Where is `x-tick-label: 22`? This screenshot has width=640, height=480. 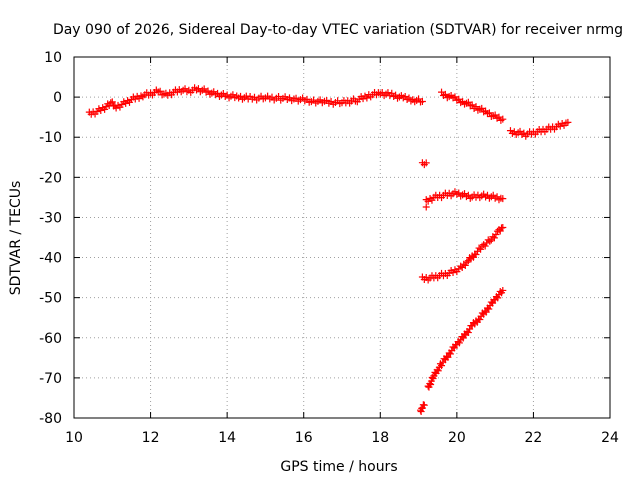
x-tick-label: 22 is located at coordinates (534, 438).